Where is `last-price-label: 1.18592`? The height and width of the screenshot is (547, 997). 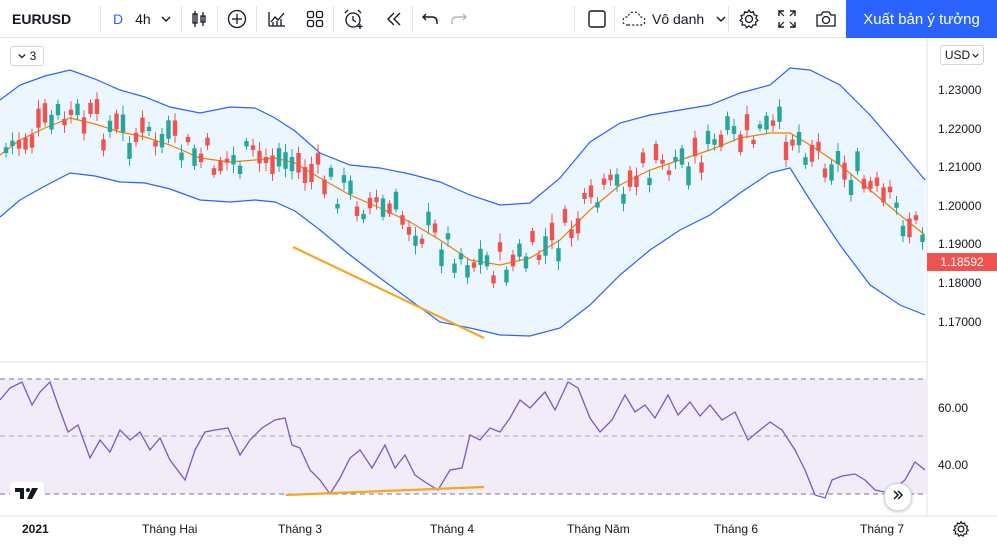 last-price-label: 1.18592 is located at coordinates (962, 262).